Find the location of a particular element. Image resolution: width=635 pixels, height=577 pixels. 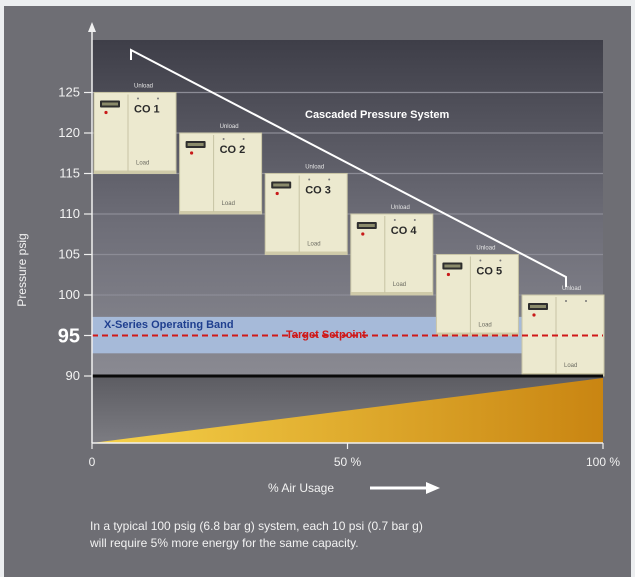

y-tick-label: 90 is located at coordinates (73, 375).